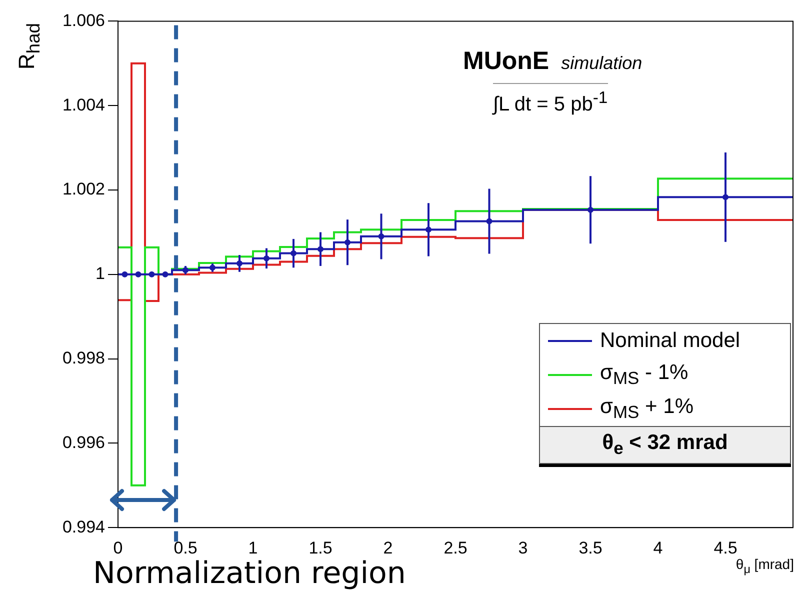  Describe the element at coordinates (601, 63) in the screenshot. I see `text: simulation` at that location.